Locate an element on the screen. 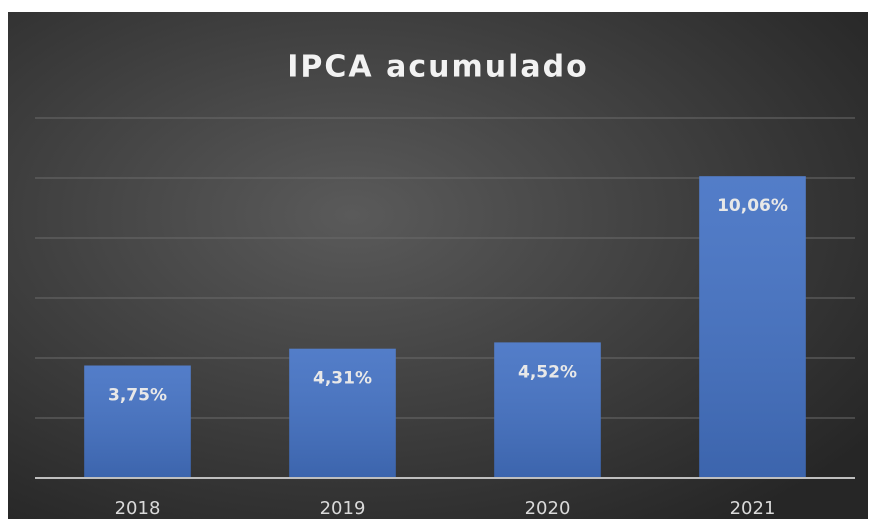 The height and width of the screenshot is (519, 875). x-tick-label: 2018 is located at coordinates (138, 508).